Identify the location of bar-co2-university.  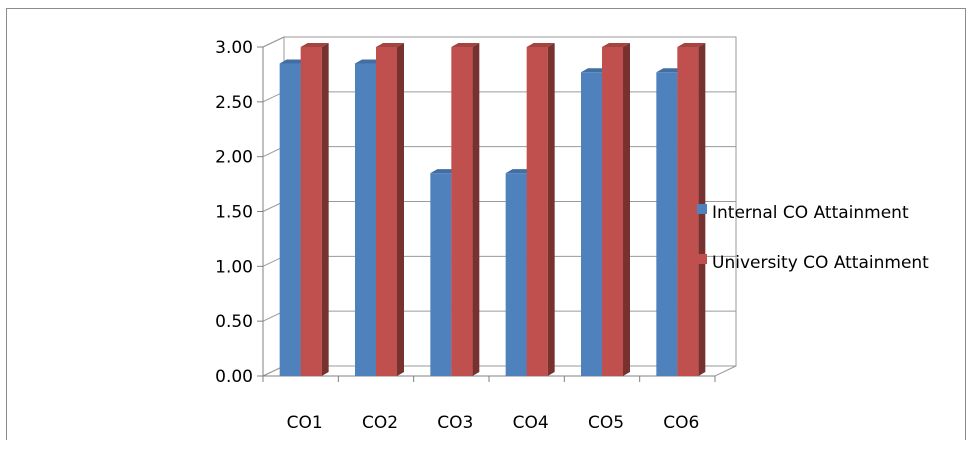
(390, 209).